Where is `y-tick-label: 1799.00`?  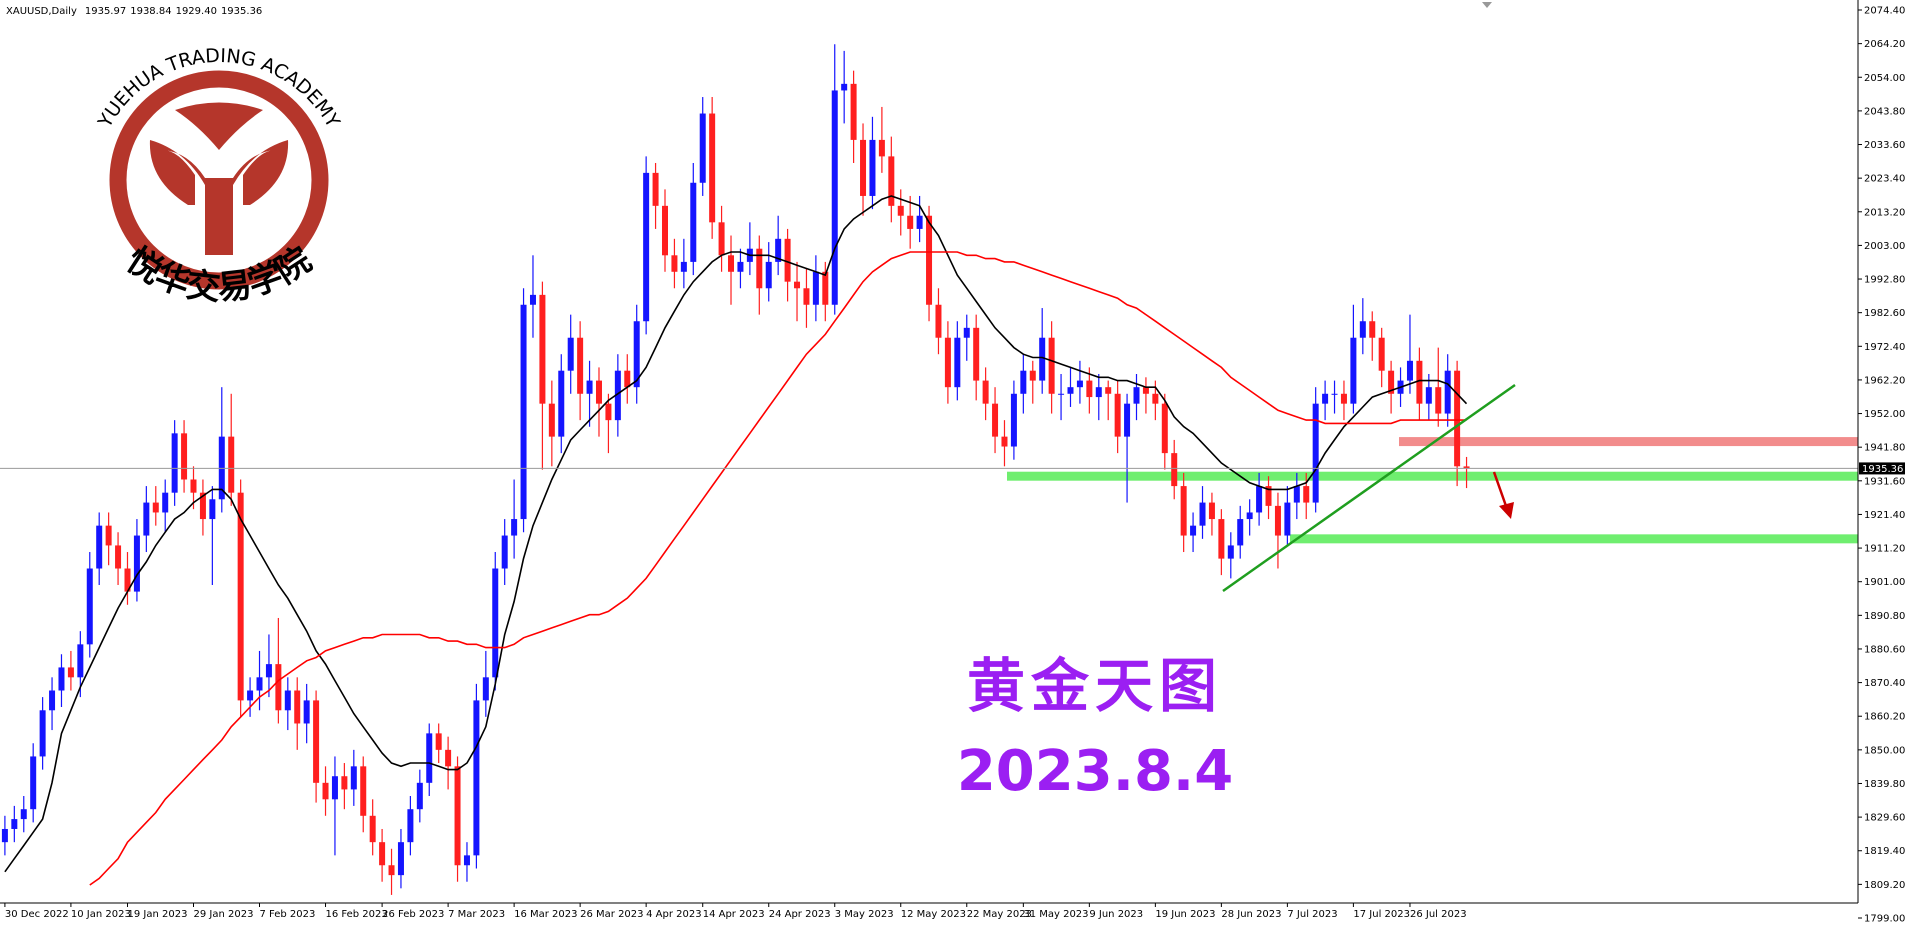 y-tick-label: 1799.00 is located at coordinates (1884, 919).